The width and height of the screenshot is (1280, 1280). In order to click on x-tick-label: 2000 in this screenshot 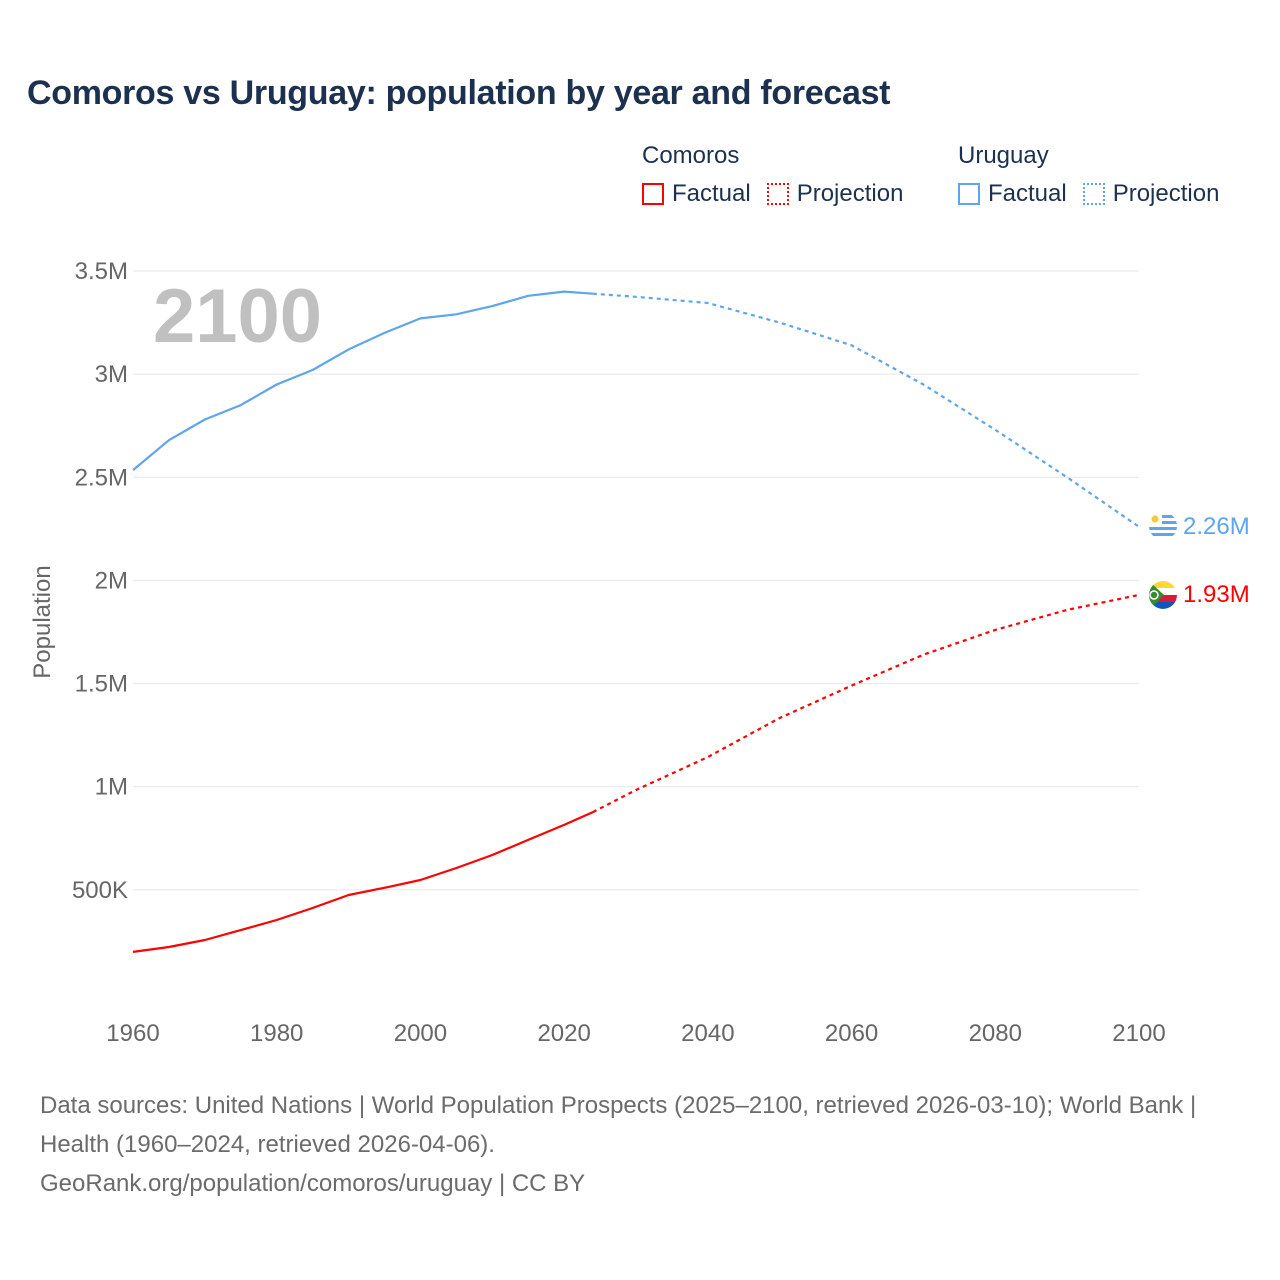, I will do `click(420, 1033)`.